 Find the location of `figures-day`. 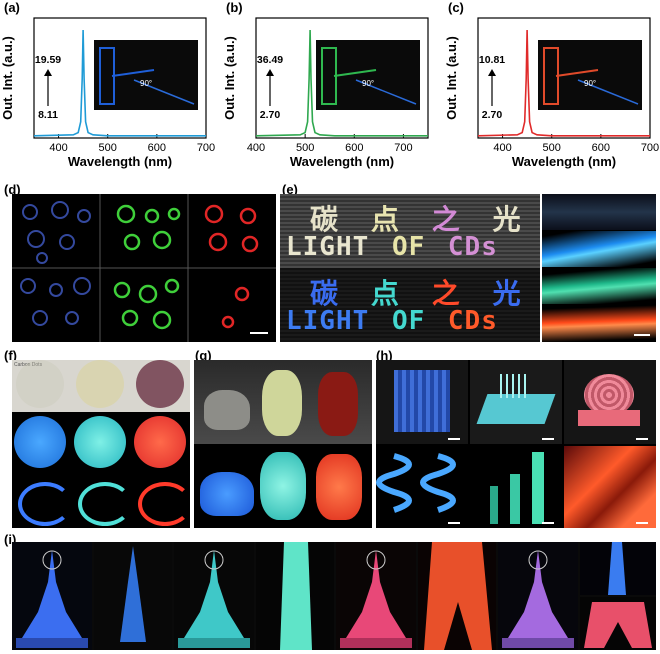

figures-day is located at coordinates (283, 402).